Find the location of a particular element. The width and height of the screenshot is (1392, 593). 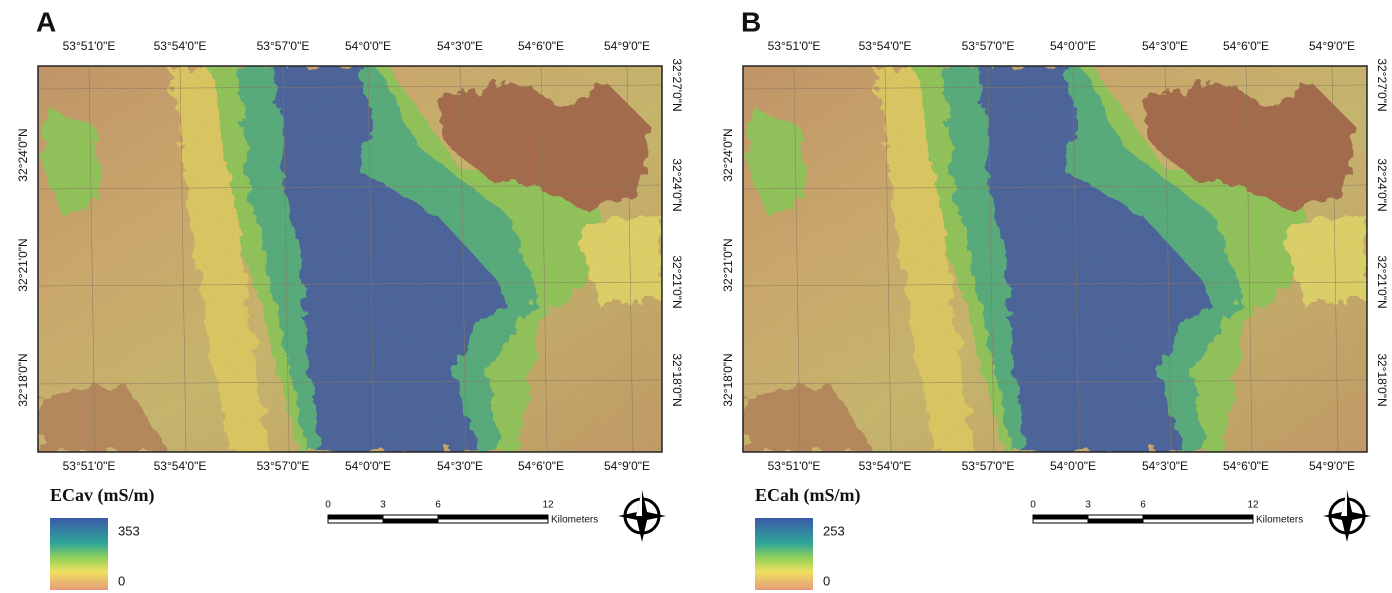

legend-max: 253 is located at coordinates (834, 530).